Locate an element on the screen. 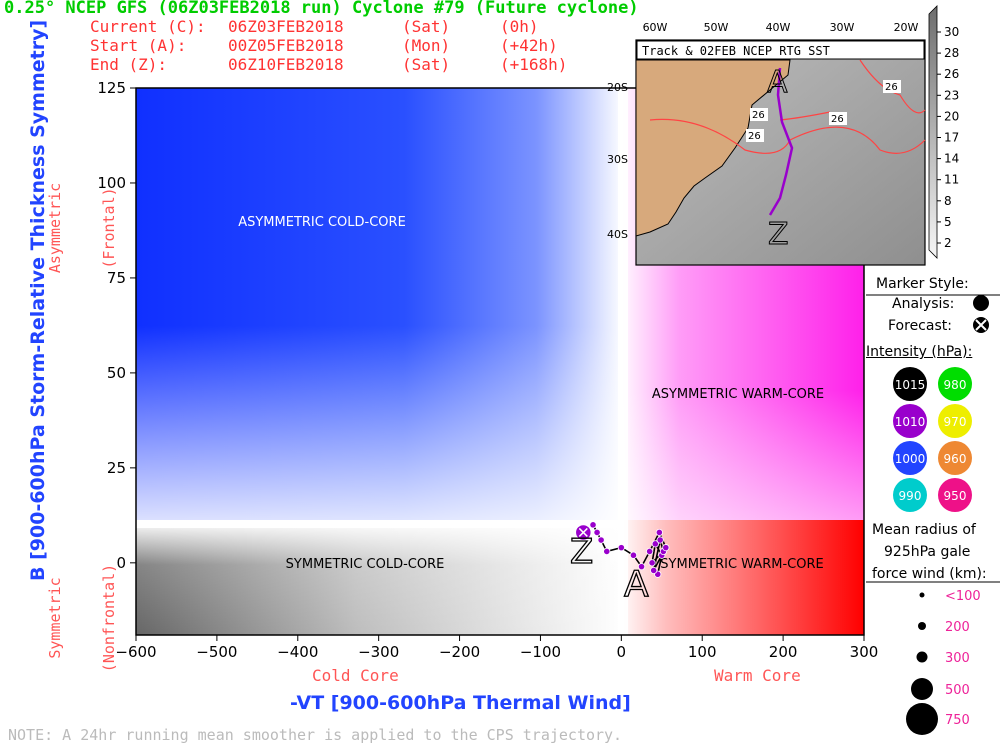  y-tick-label: 0 is located at coordinates (121, 563).